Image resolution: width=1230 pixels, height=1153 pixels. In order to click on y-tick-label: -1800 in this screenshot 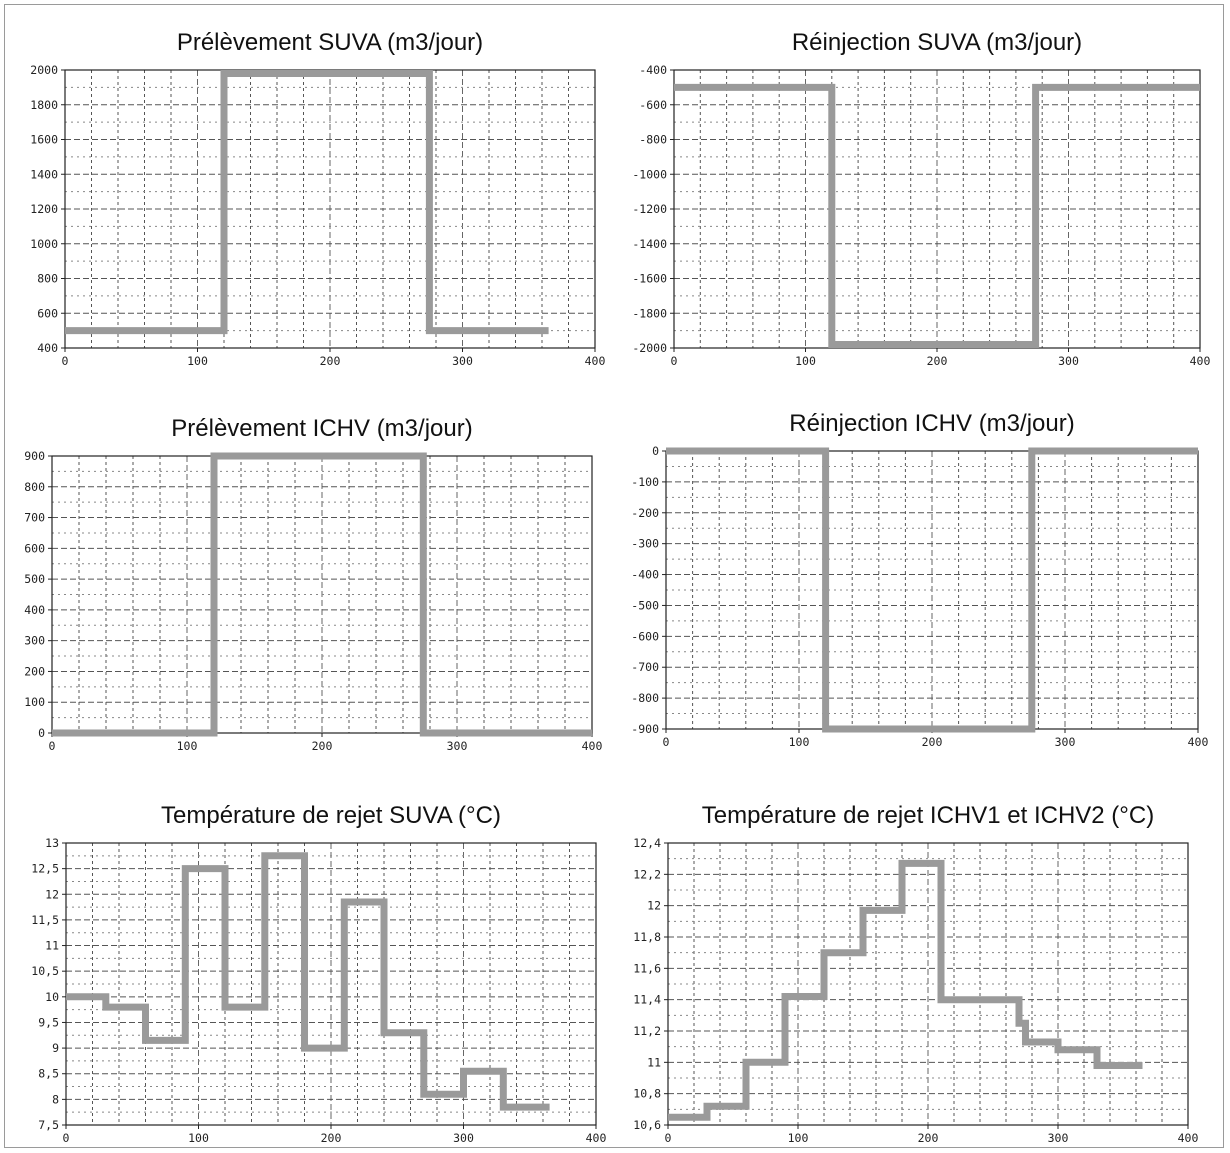, I will do `click(649, 313)`.